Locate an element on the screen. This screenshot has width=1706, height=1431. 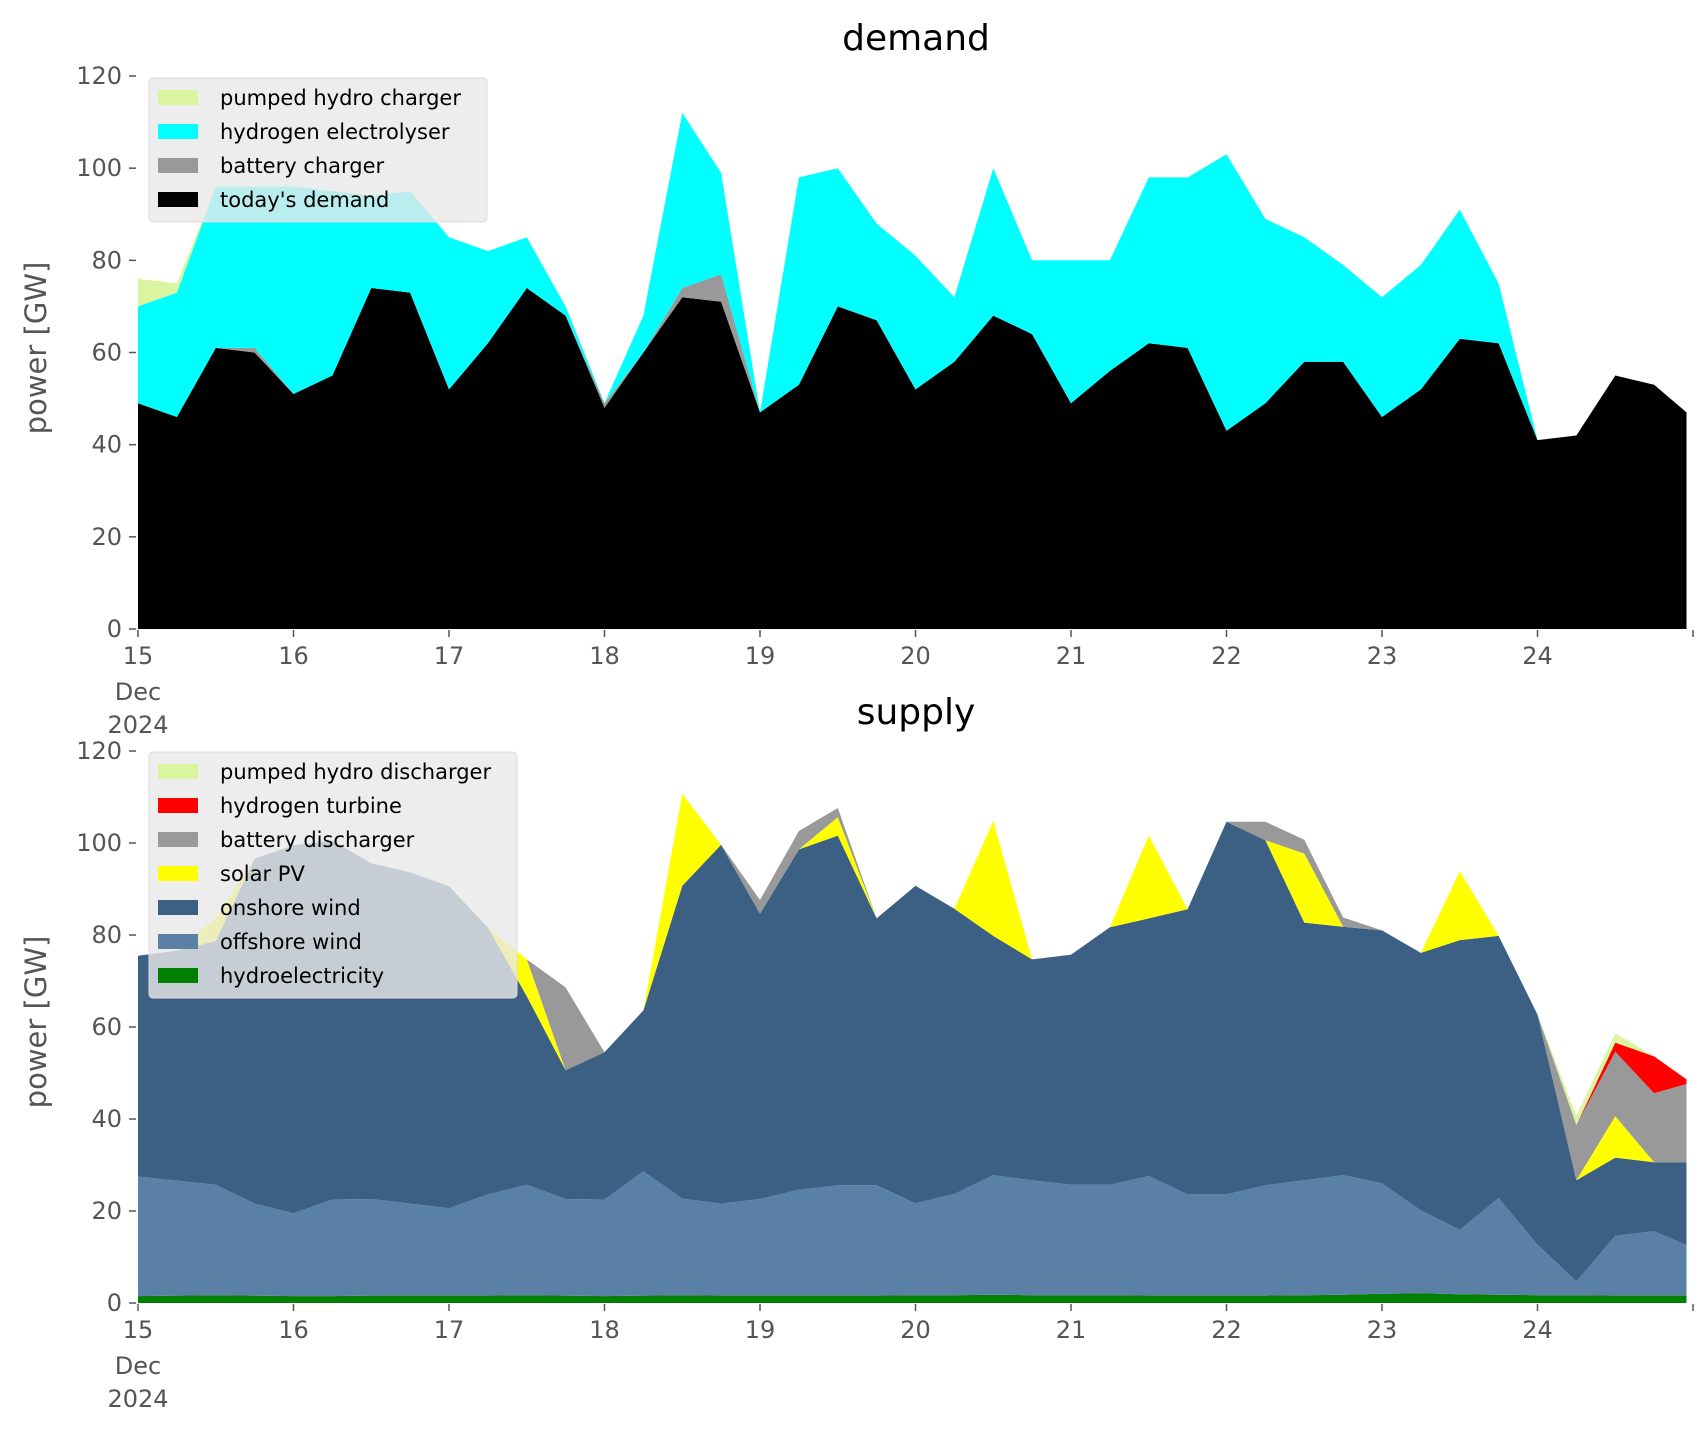
supply-title: supply is located at coordinates (916, 712).